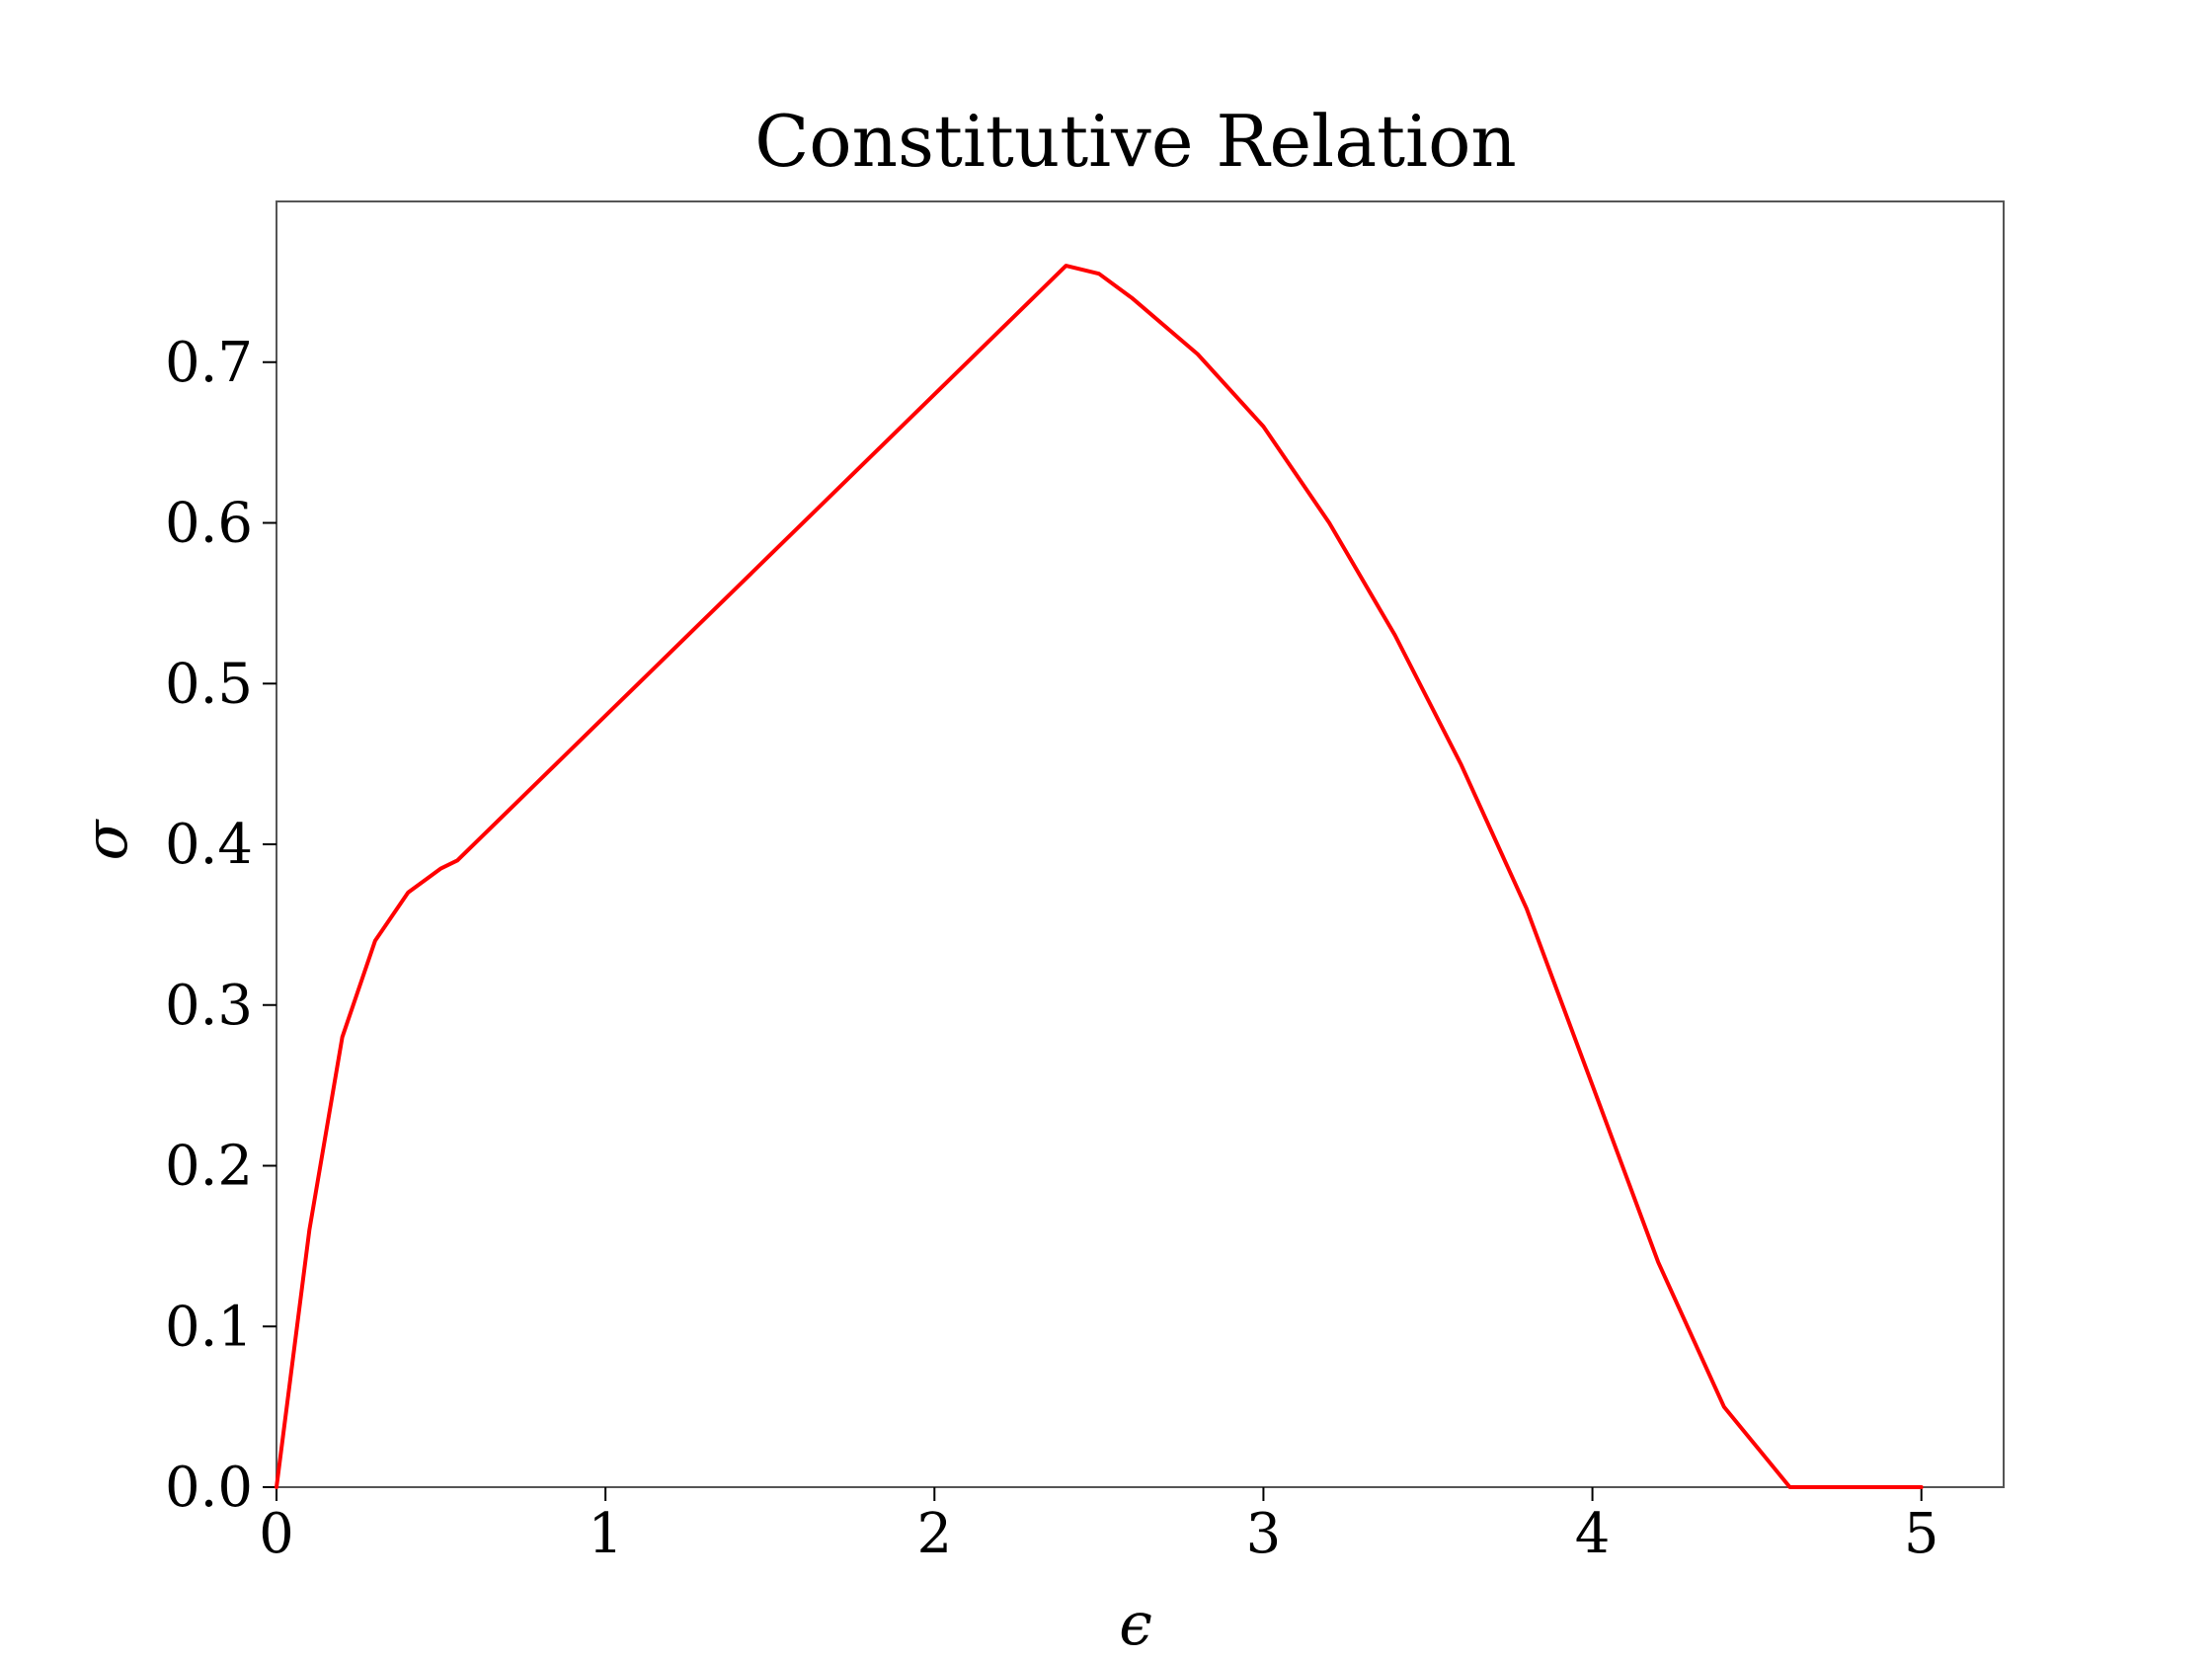  I want to click on x-tick-label: 1, so click(606, 1534).